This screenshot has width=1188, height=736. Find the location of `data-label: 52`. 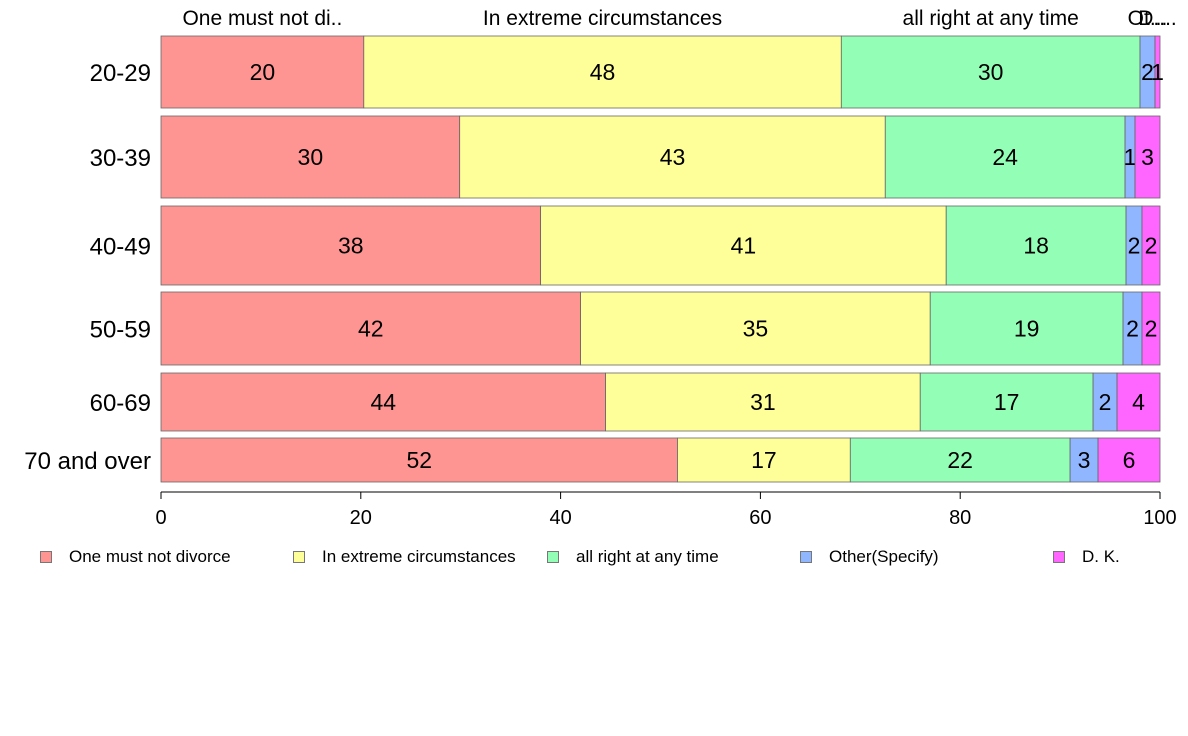

data-label: 52 is located at coordinates (419, 460).